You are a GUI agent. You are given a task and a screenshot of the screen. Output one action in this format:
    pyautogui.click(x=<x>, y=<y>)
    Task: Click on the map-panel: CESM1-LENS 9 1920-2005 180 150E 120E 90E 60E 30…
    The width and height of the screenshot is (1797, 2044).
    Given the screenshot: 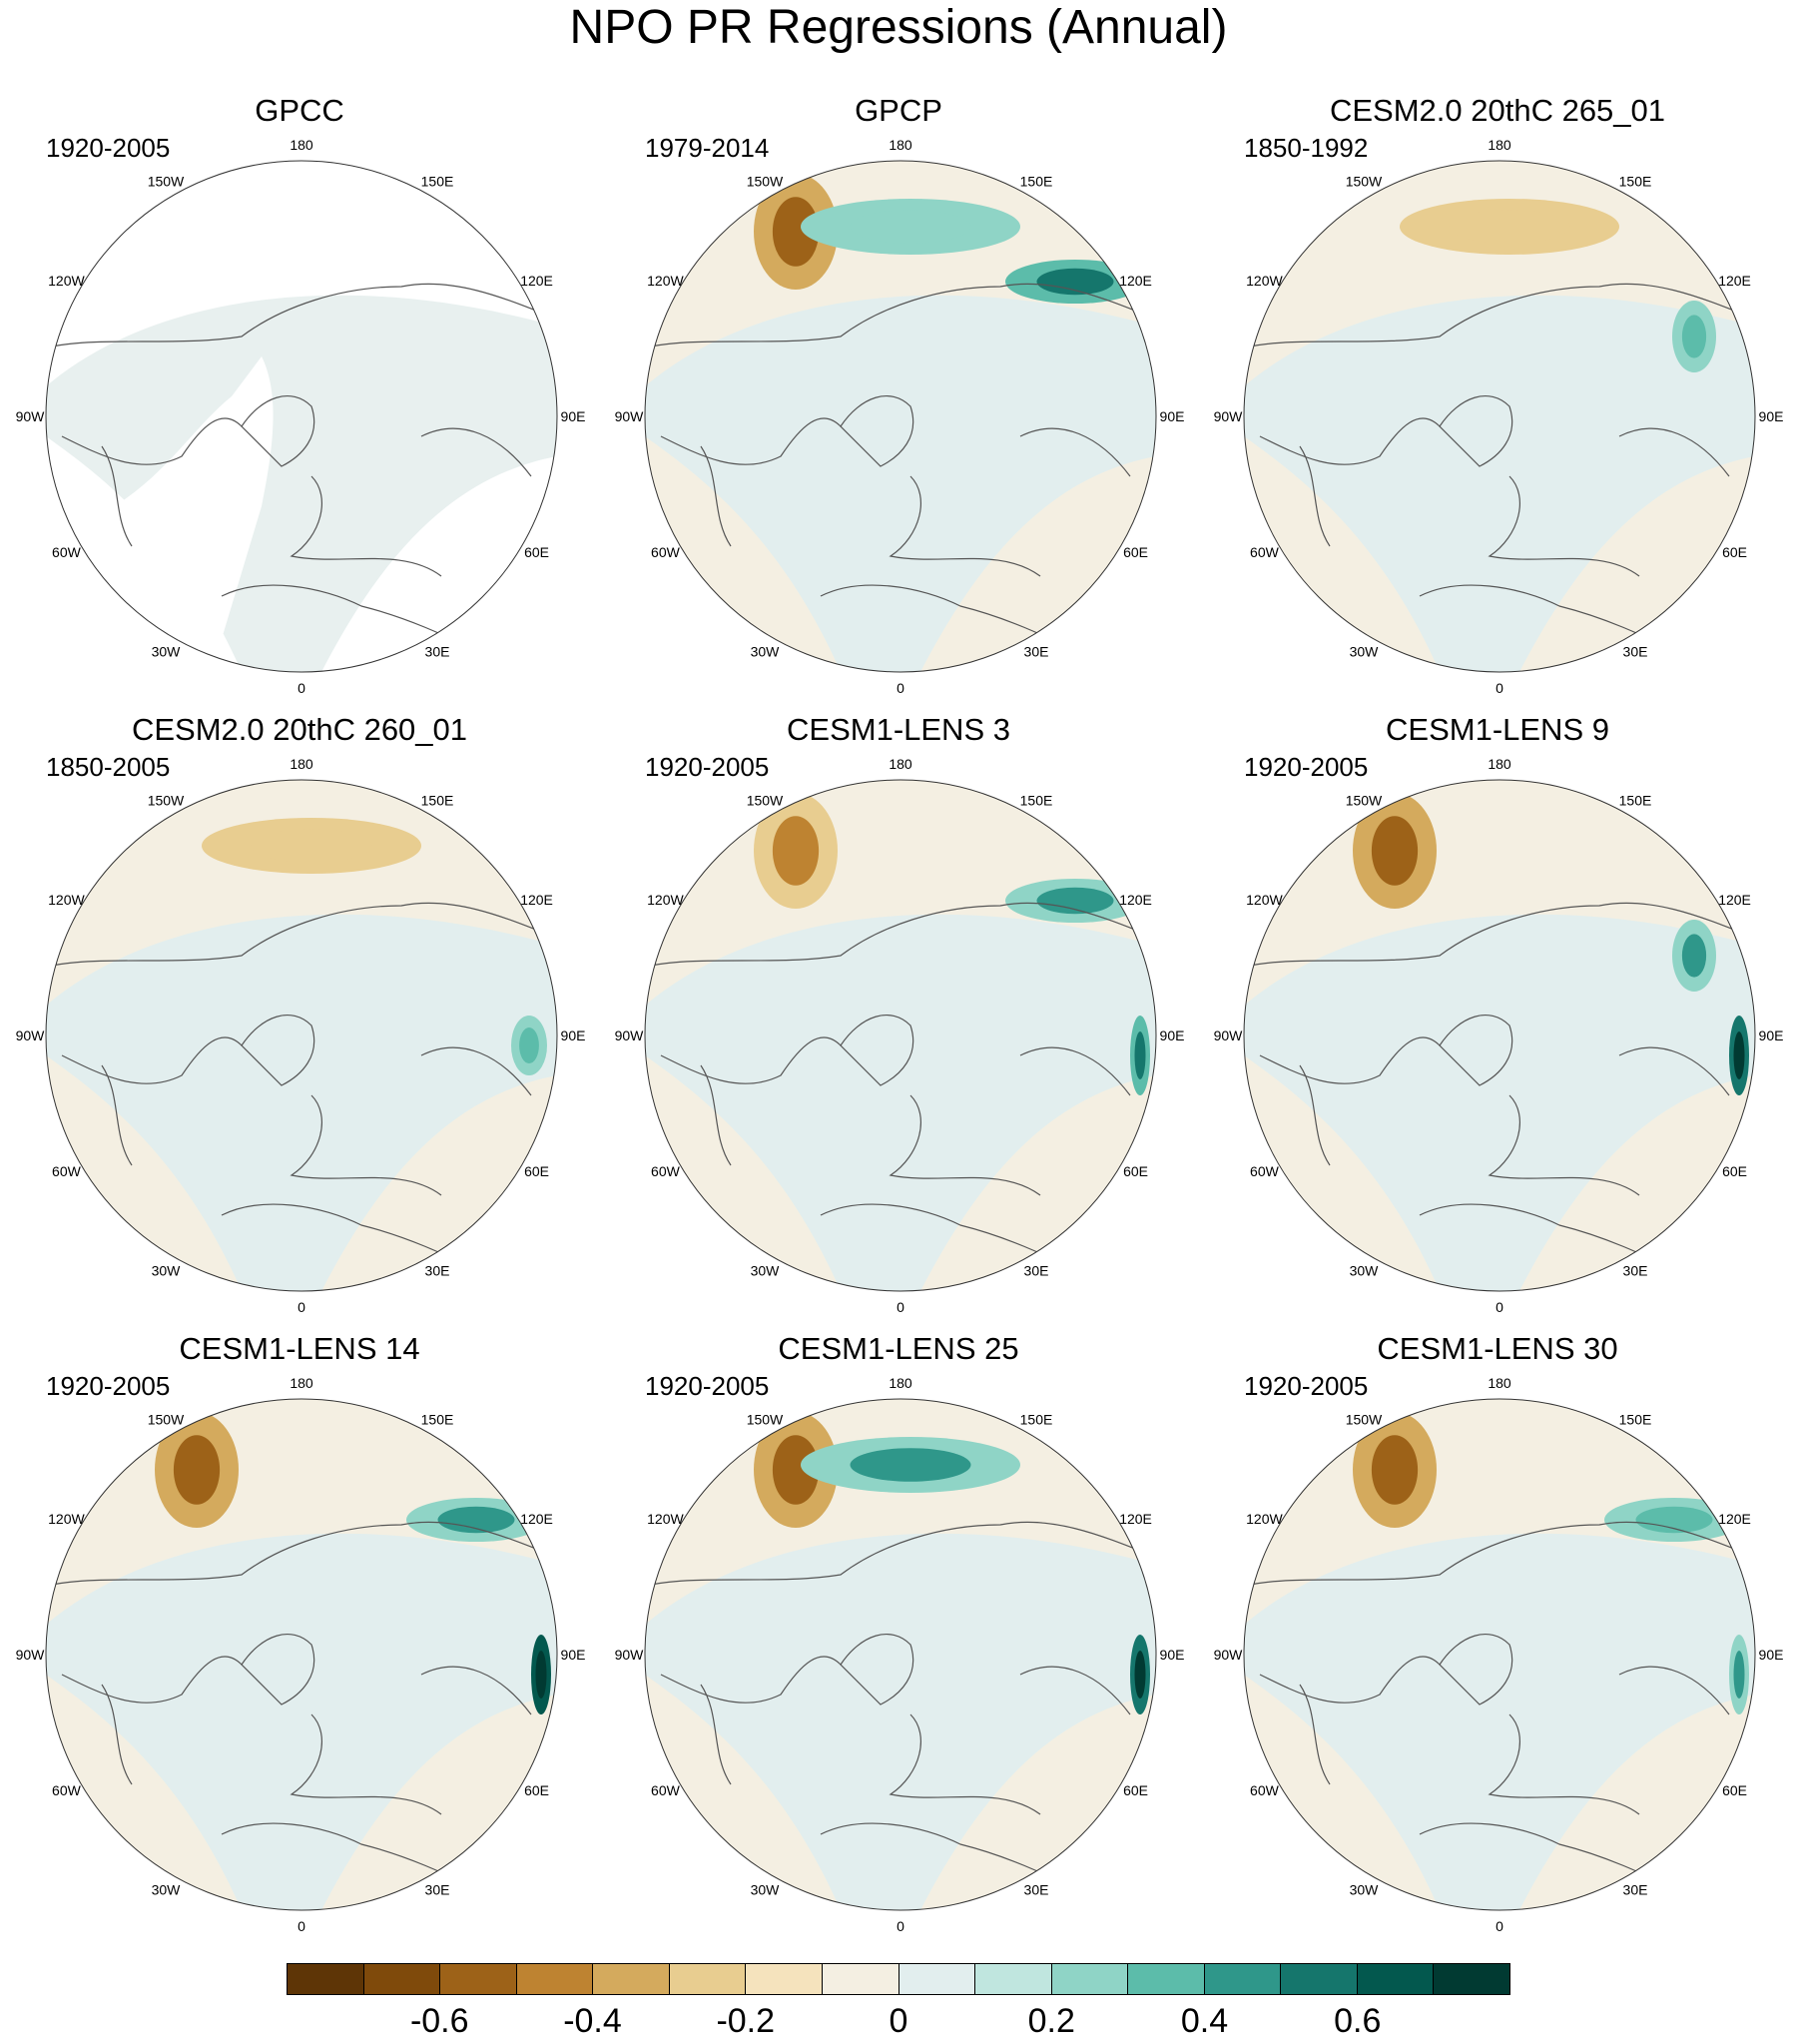 What is the action you would take?
    pyautogui.click(x=1497, y=1022)
    